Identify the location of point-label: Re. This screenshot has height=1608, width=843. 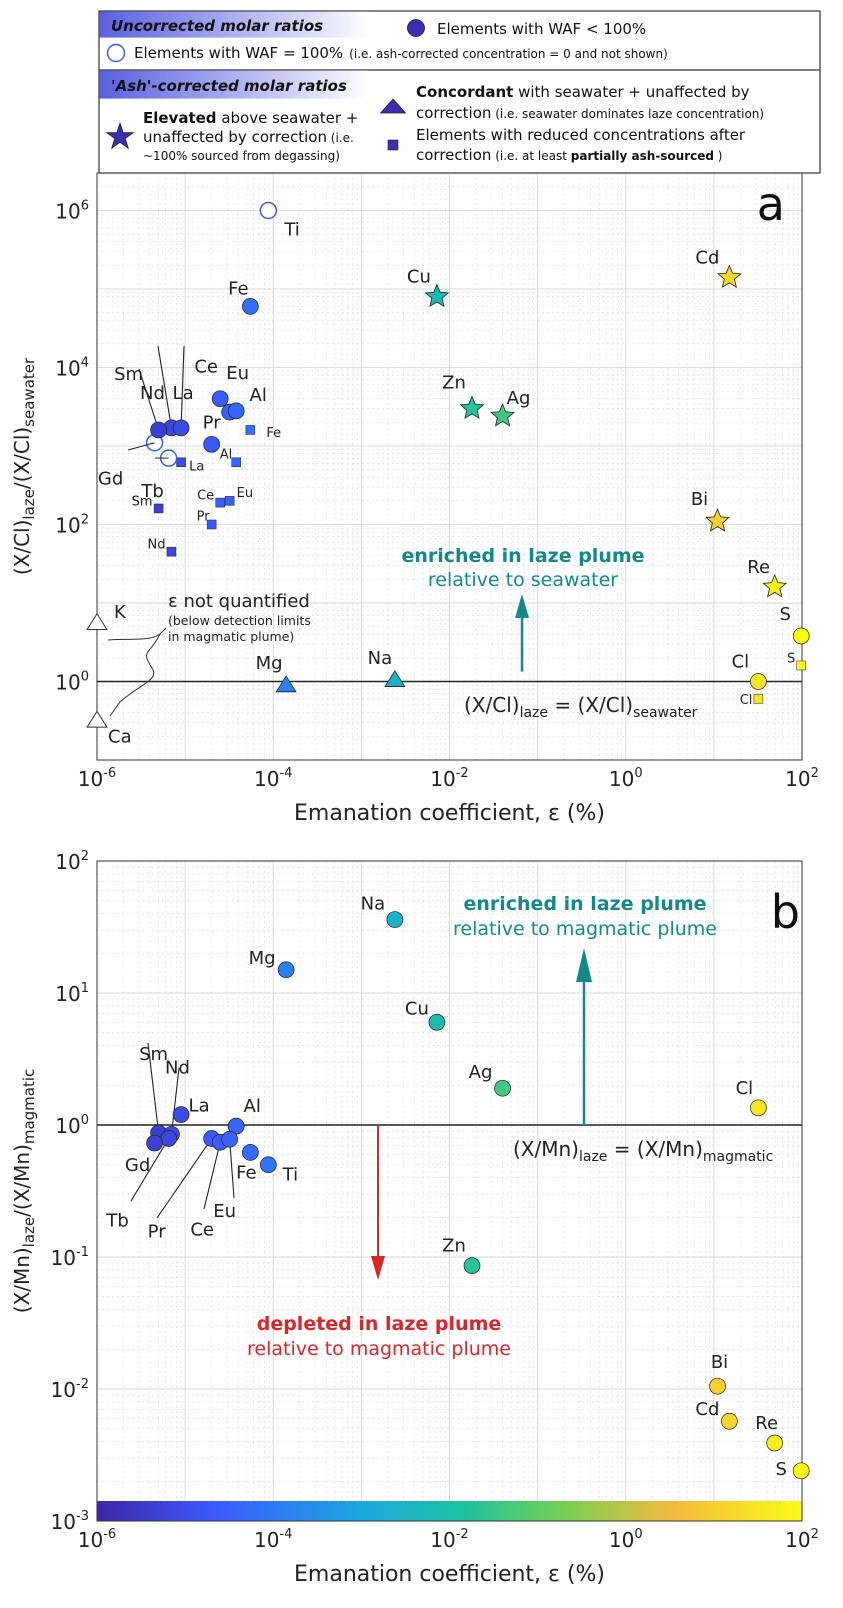
(766, 1423).